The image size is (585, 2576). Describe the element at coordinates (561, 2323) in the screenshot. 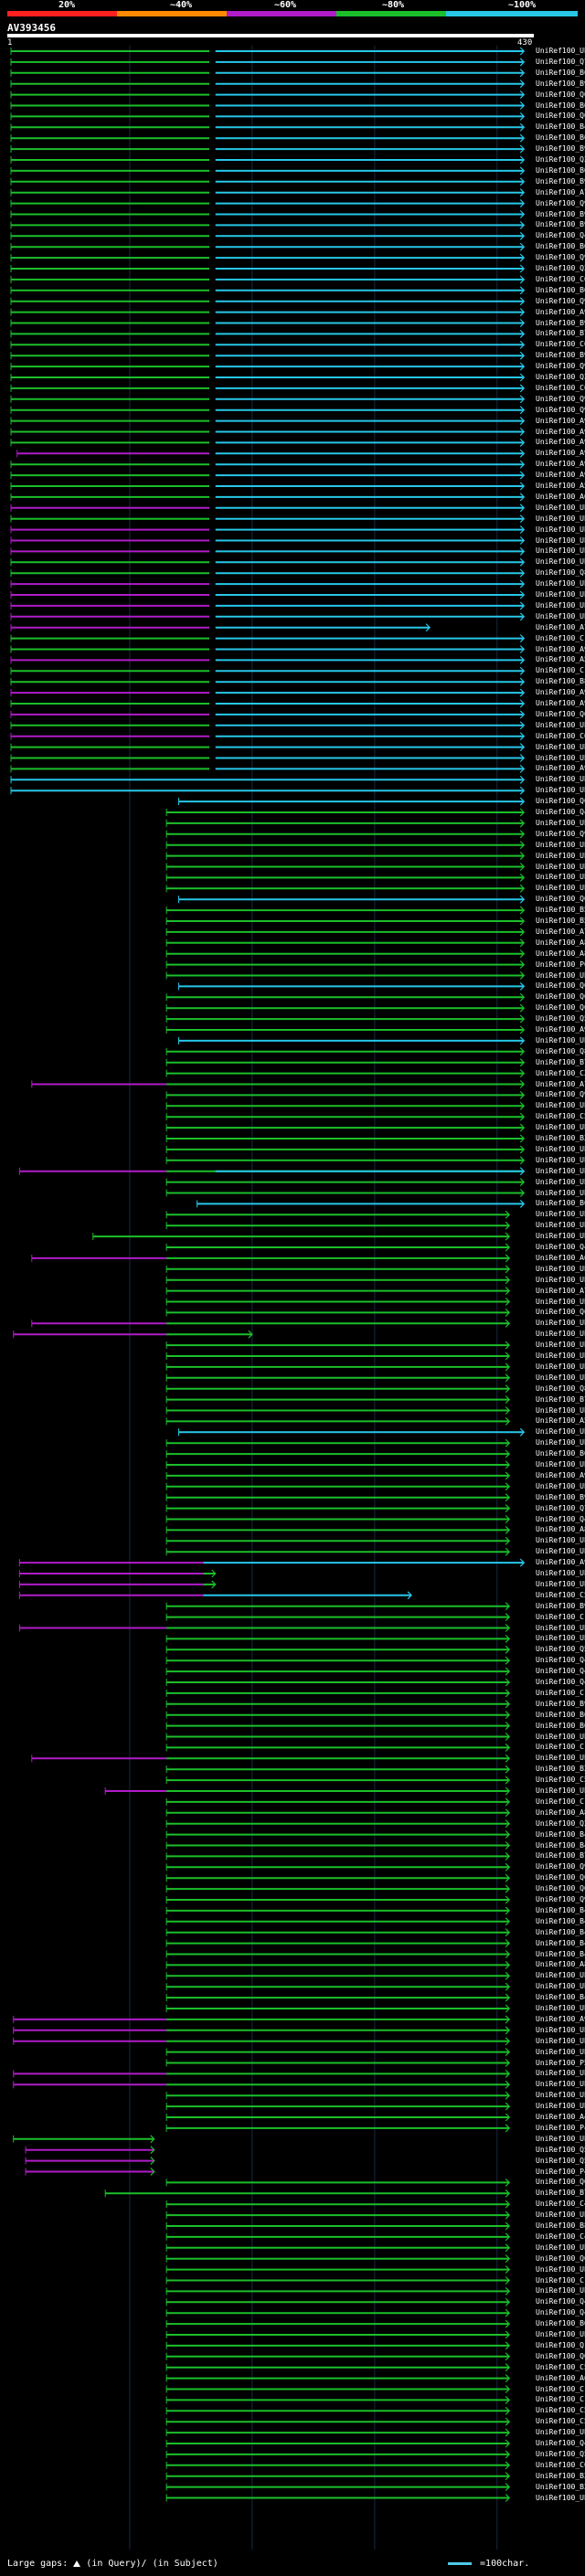

I see `hit-label: UniRef100_B6QG08` at that location.